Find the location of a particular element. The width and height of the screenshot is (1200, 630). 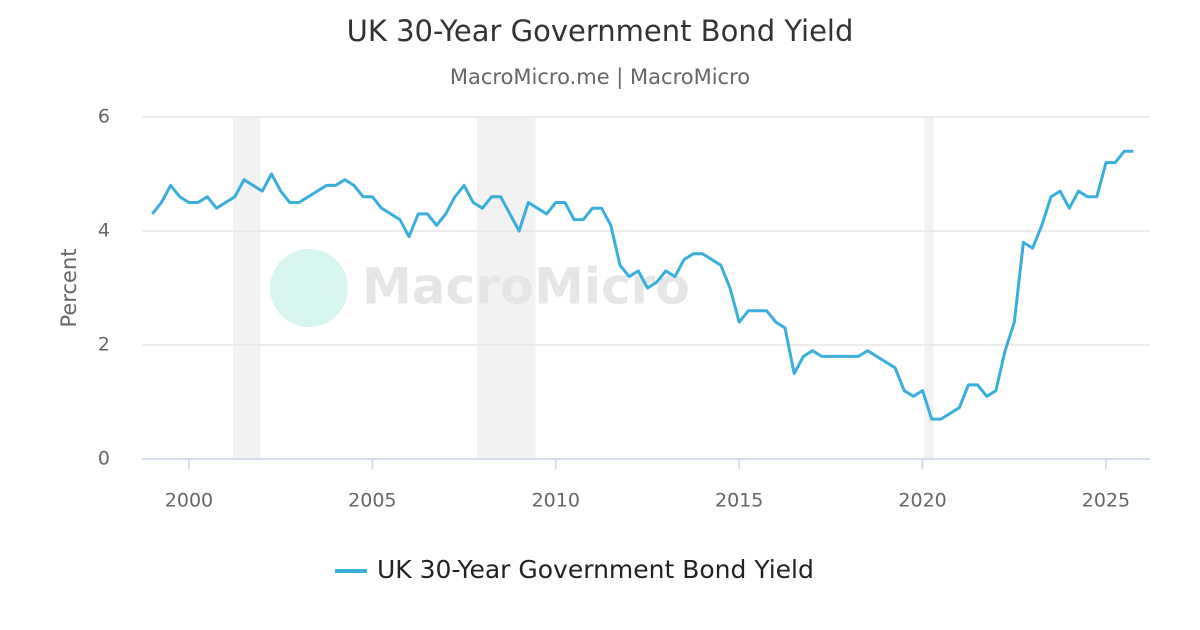

x-tick-label: 2025 is located at coordinates (1106, 501).